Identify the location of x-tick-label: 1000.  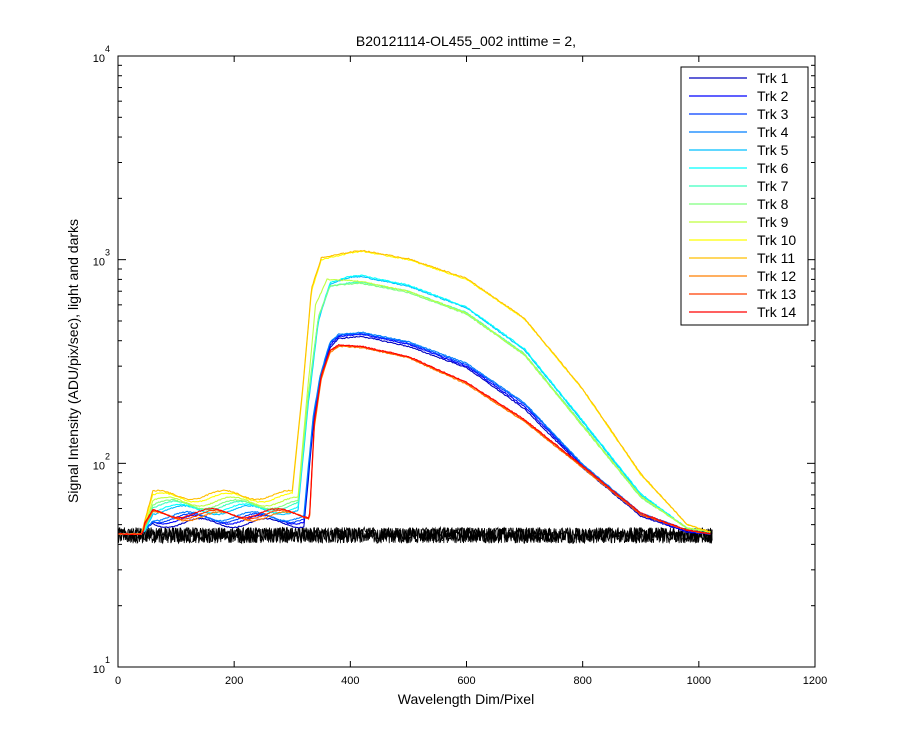
(699, 681).